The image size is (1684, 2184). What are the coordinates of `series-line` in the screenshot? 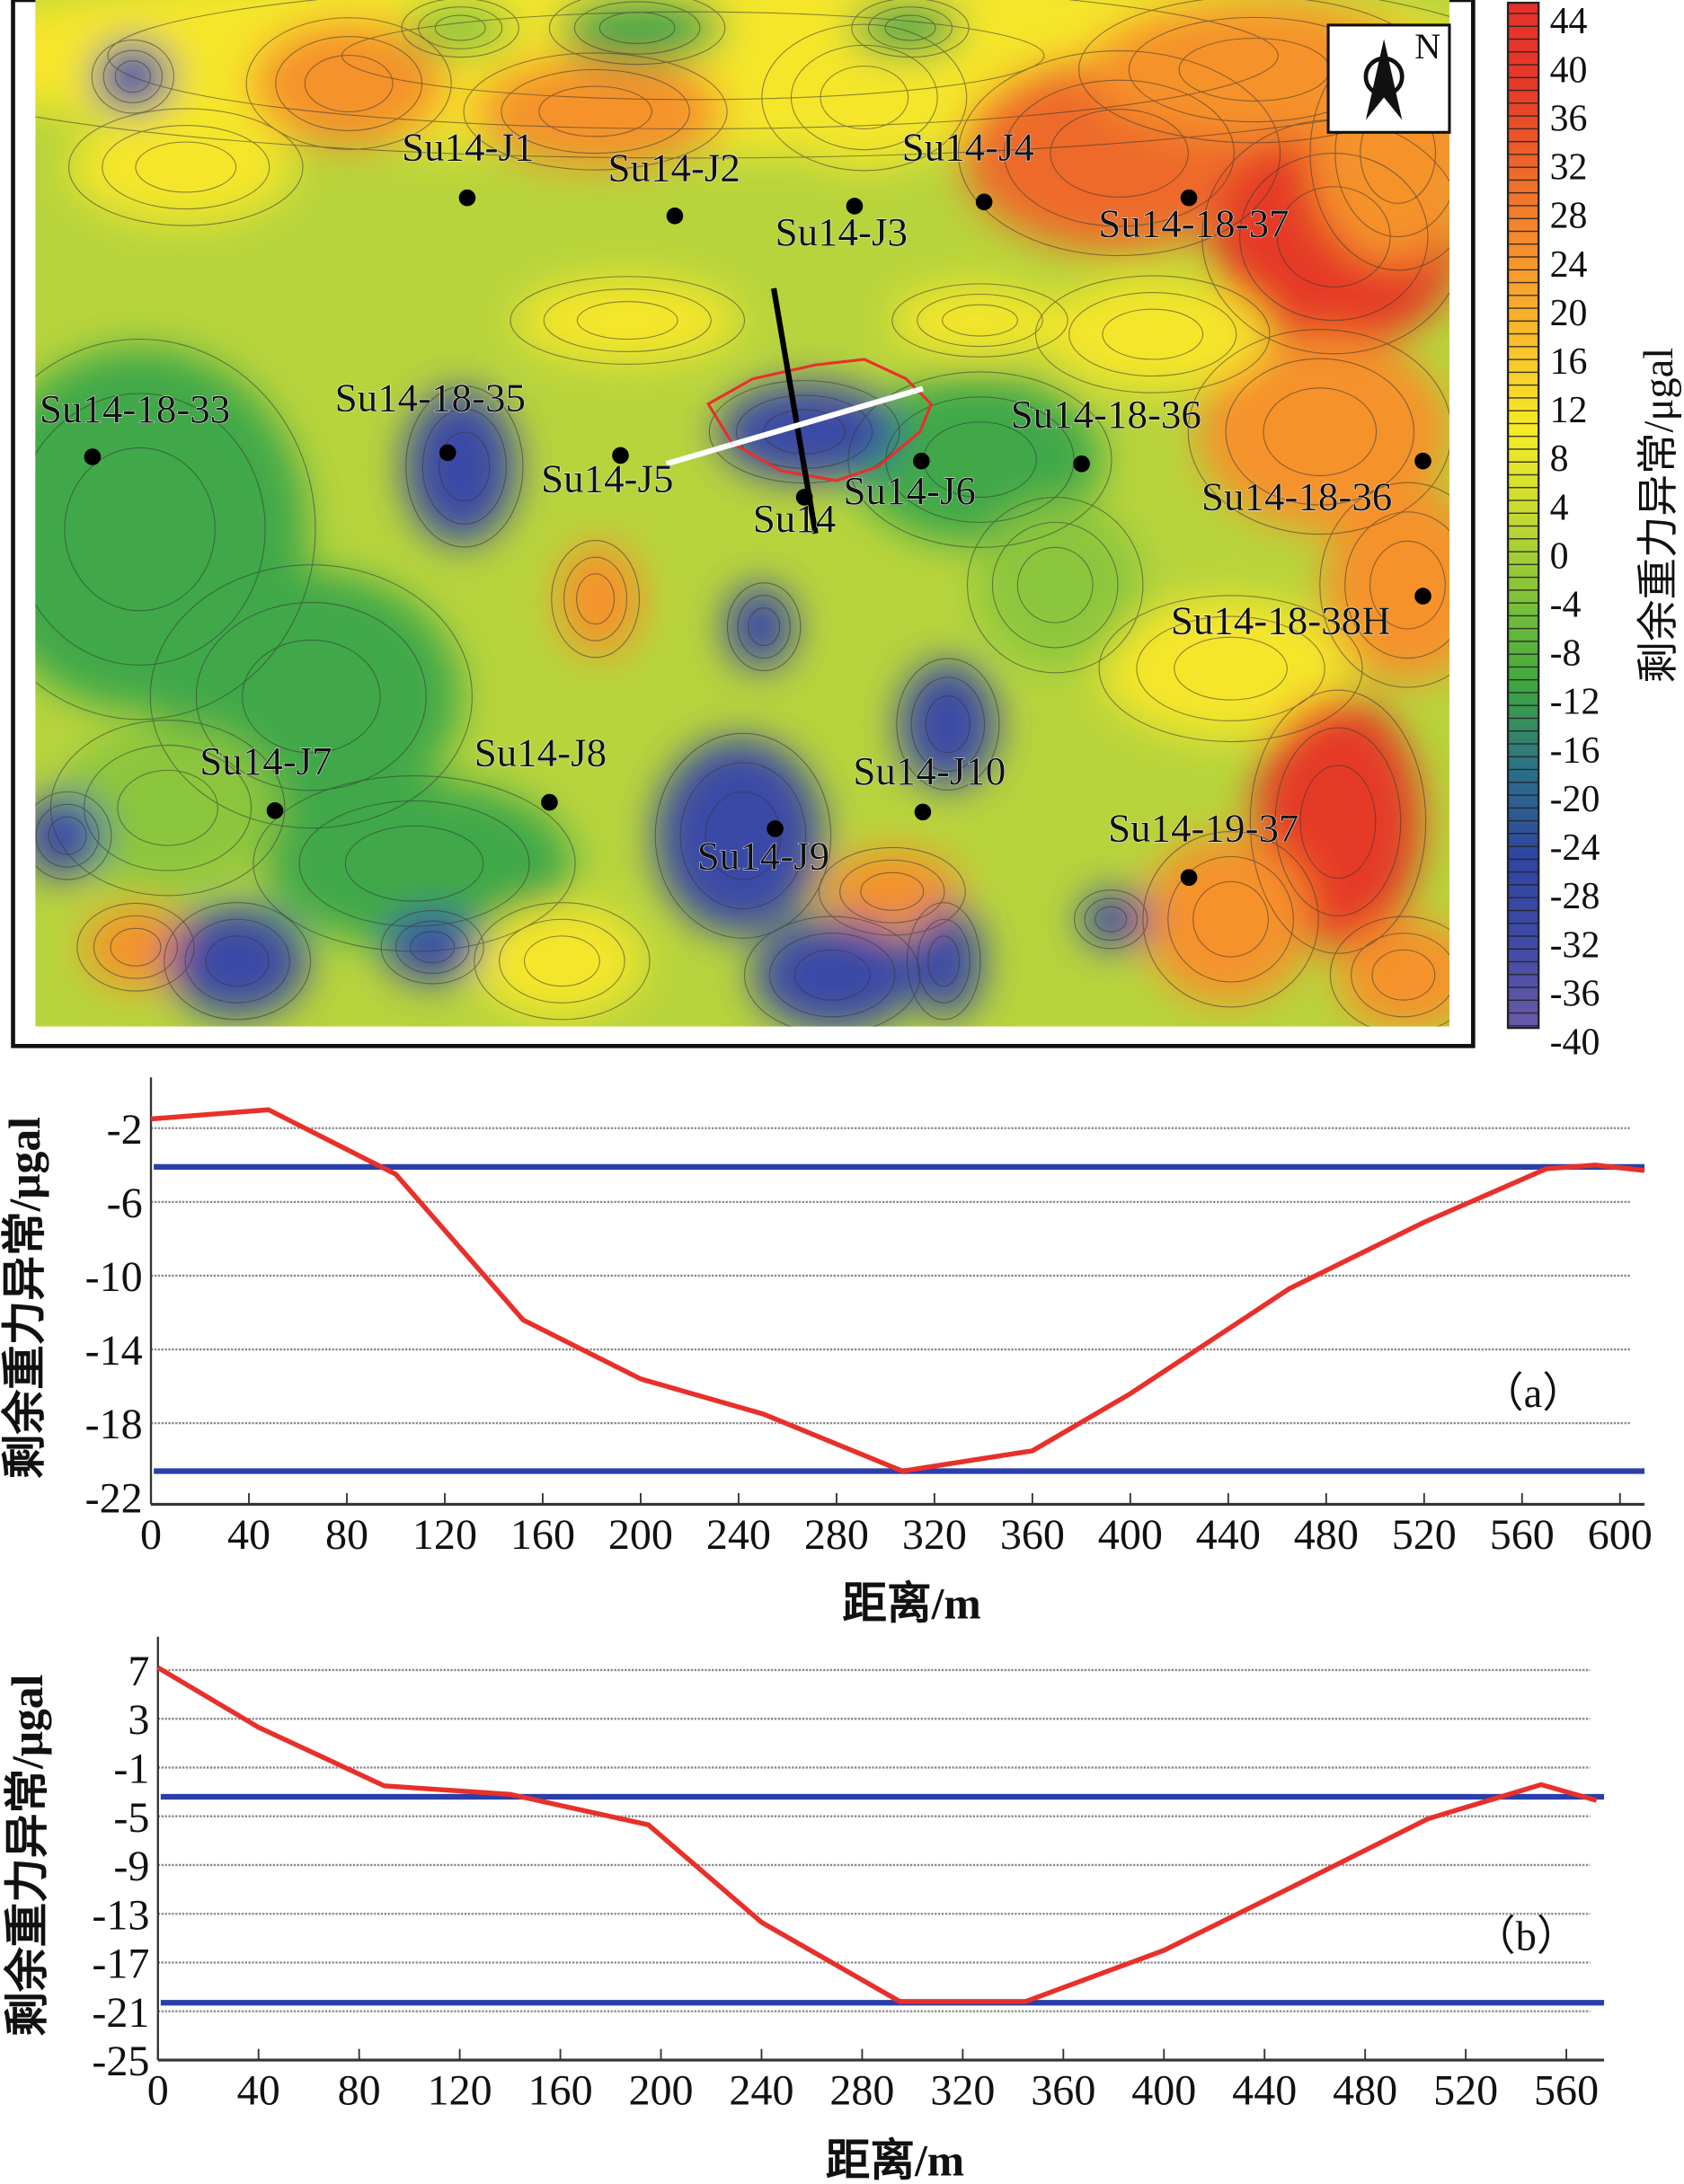 It's located at (898, 1290).